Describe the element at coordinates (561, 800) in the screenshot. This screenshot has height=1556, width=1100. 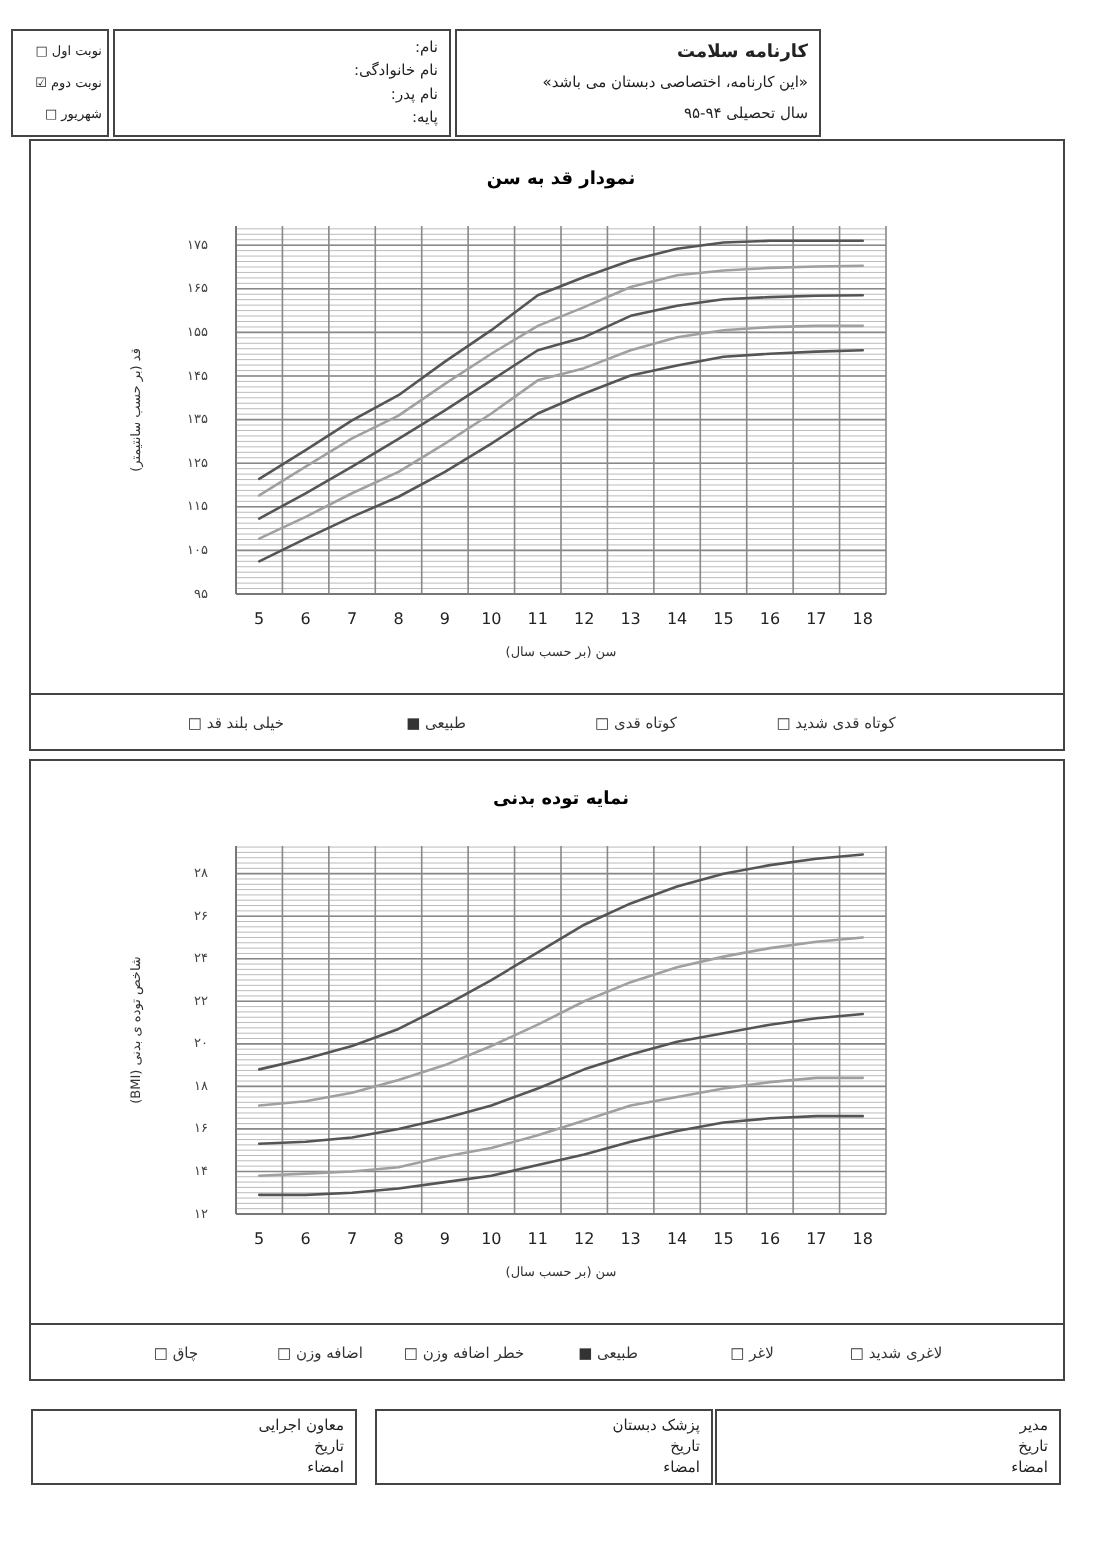
I see `chart-title: نمایه توده بدنی` at that location.